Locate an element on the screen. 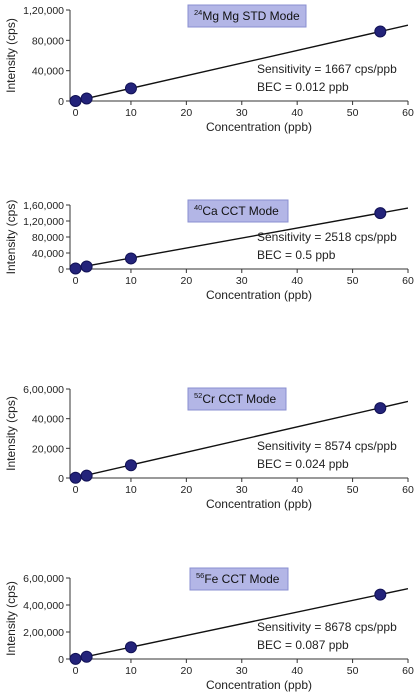  y-tick-label: 20,000 is located at coordinates (48, 449).